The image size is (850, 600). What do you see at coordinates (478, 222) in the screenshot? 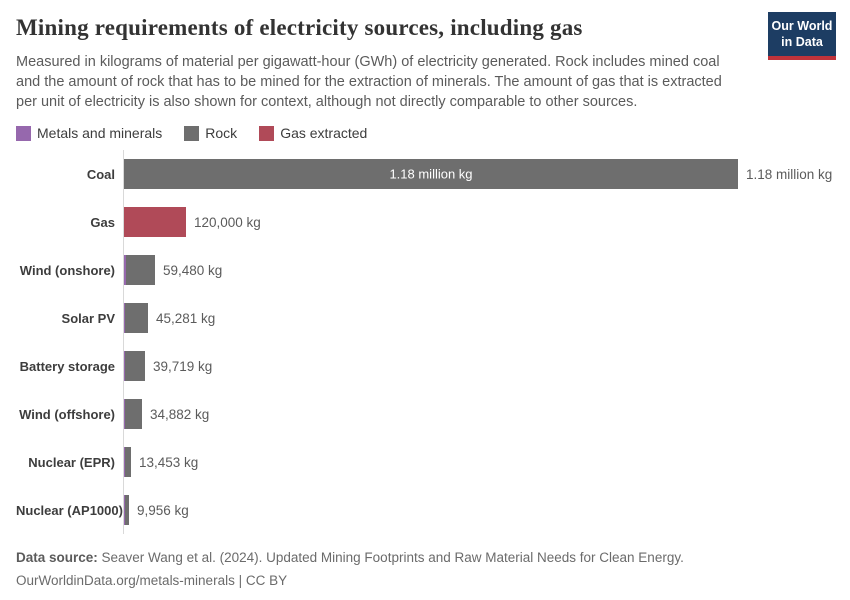
I see `bar-area: 120,000 kg` at bounding box center [478, 222].